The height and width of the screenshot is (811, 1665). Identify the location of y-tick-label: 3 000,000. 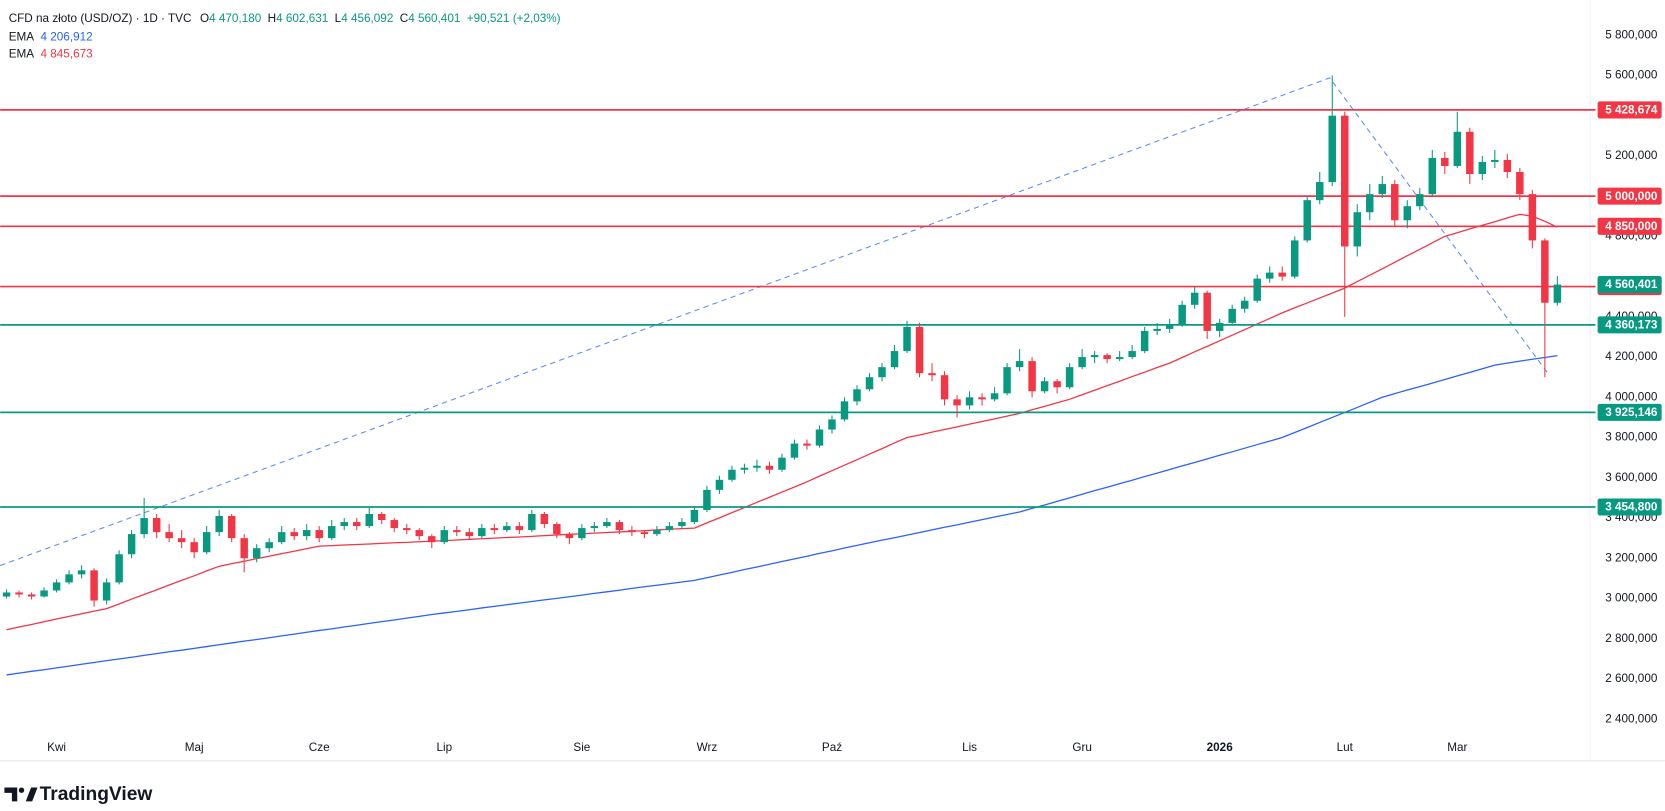
(1631, 598).